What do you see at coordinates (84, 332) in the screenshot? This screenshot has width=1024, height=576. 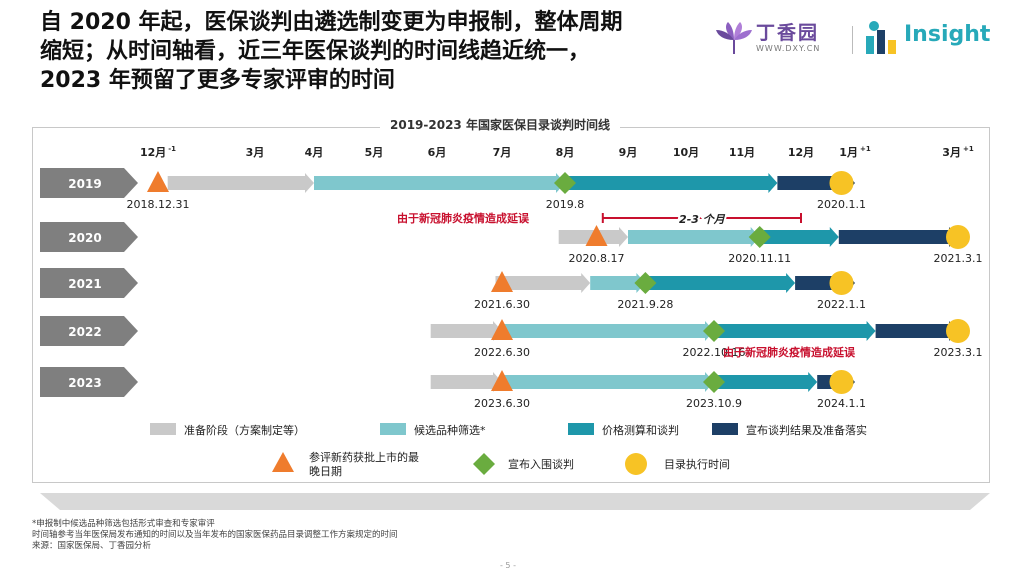 I see `year-label: 2022` at bounding box center [84, 332].